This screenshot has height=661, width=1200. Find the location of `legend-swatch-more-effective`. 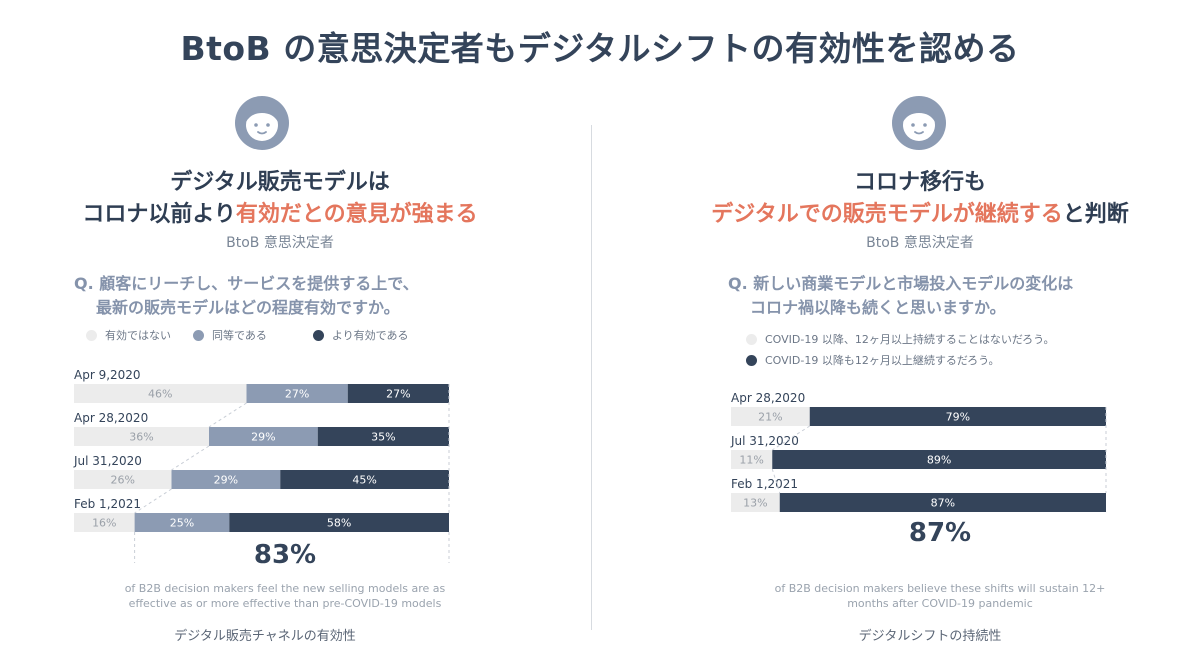

legend-swatch-more-effective is located at coordinates (318, 335).